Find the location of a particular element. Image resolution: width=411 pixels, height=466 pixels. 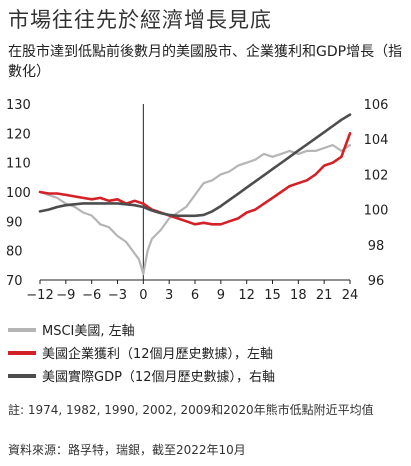

x-tick-label: 24 is located at coordinates (350, 295).